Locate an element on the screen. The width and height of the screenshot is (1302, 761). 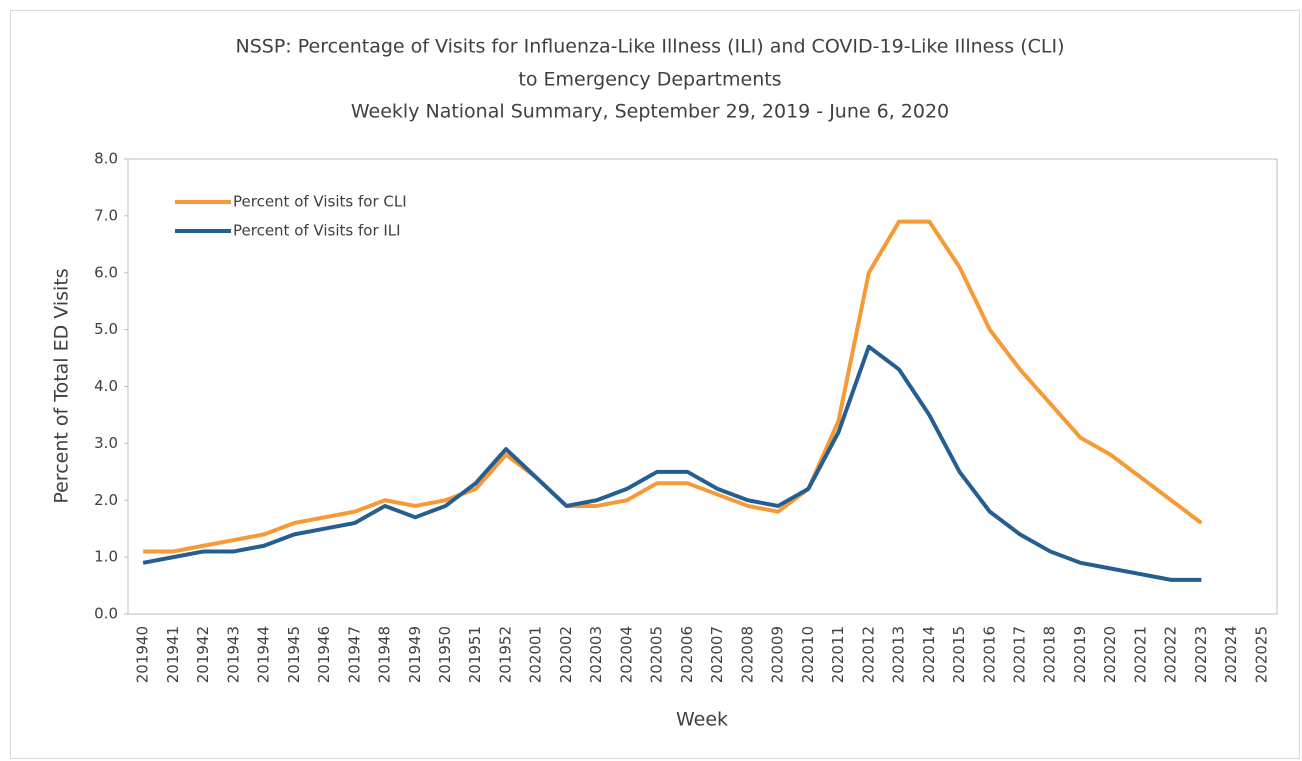
y-tick-label: 6.0 is located at coordinates (106, 272).